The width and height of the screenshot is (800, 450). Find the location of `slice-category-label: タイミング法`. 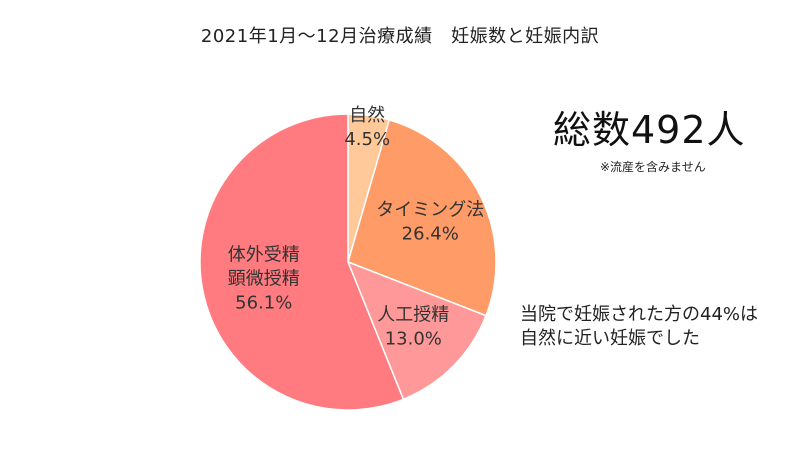

slice-category-label: タイミング法 is located at coordinates (430, 209).